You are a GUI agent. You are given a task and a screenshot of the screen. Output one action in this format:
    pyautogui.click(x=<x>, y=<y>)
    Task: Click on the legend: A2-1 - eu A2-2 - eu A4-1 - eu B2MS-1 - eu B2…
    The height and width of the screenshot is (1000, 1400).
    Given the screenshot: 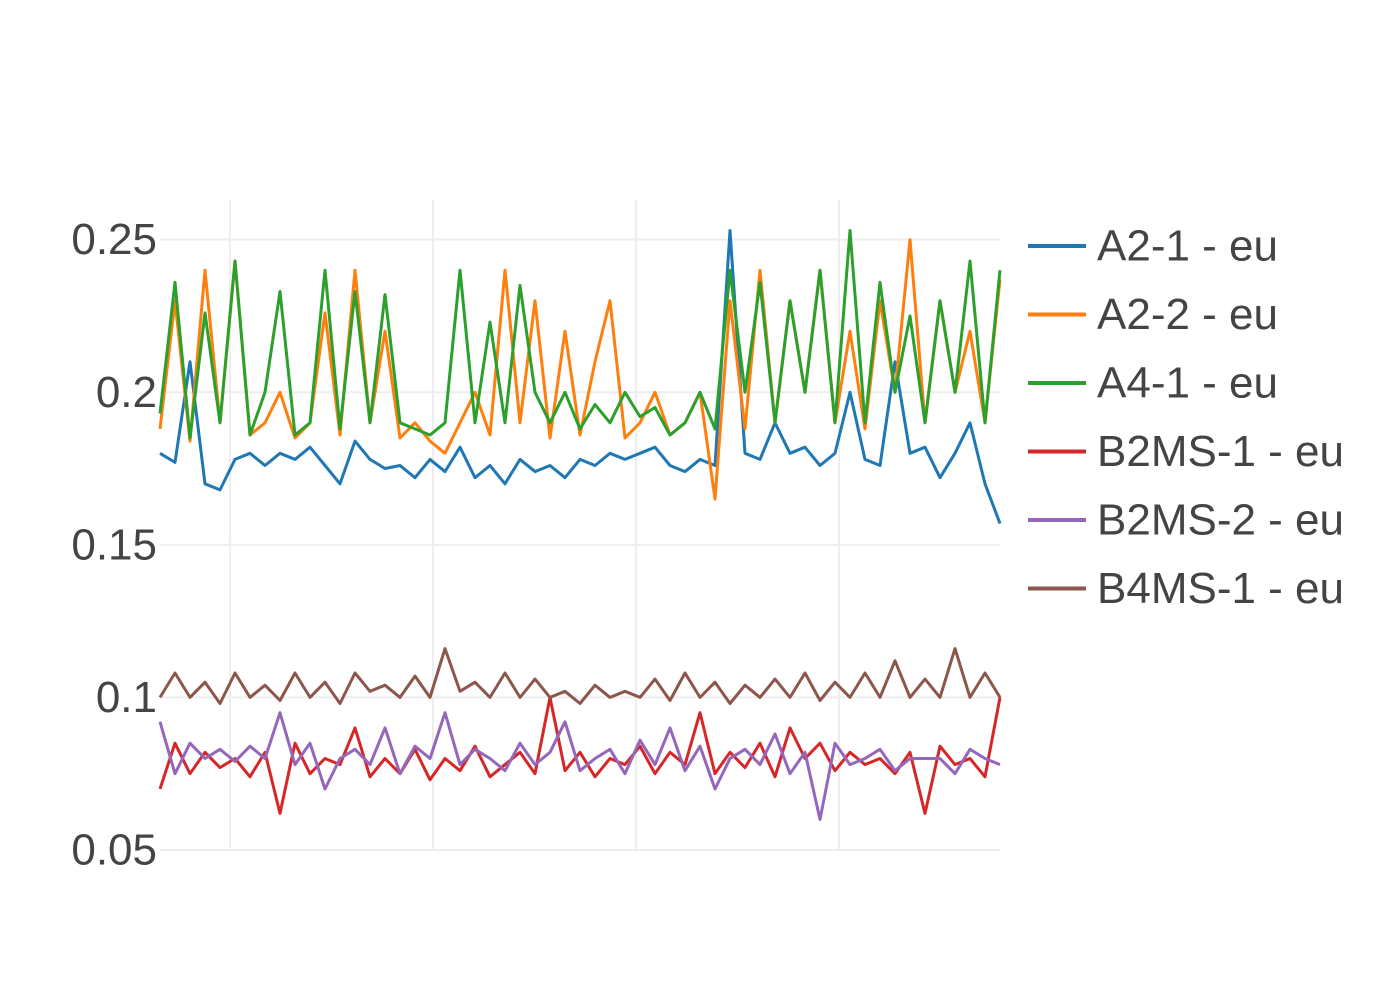 What is the action you would take?
    pyautogui.click(x=1186, y=417)
    